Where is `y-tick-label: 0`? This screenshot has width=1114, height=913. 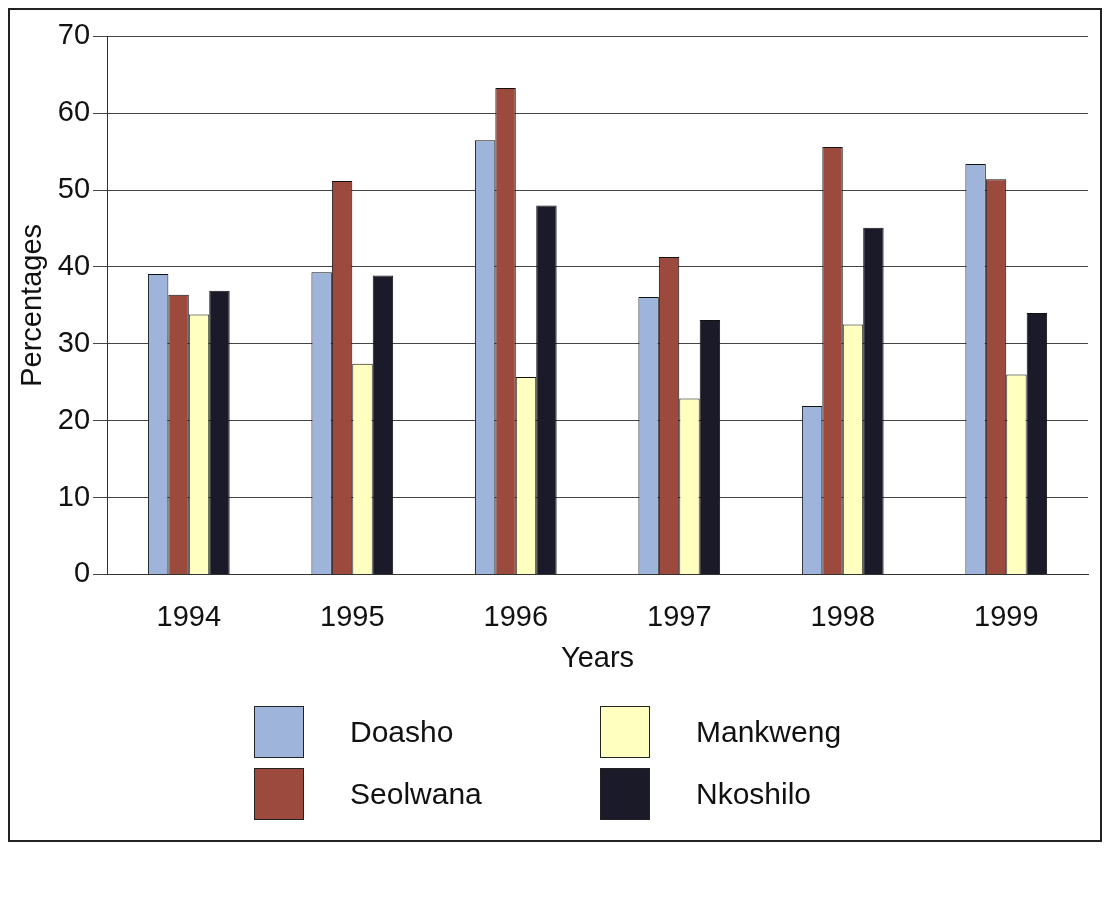 y-tick-label: 0 is located at coordinates (82, 572).